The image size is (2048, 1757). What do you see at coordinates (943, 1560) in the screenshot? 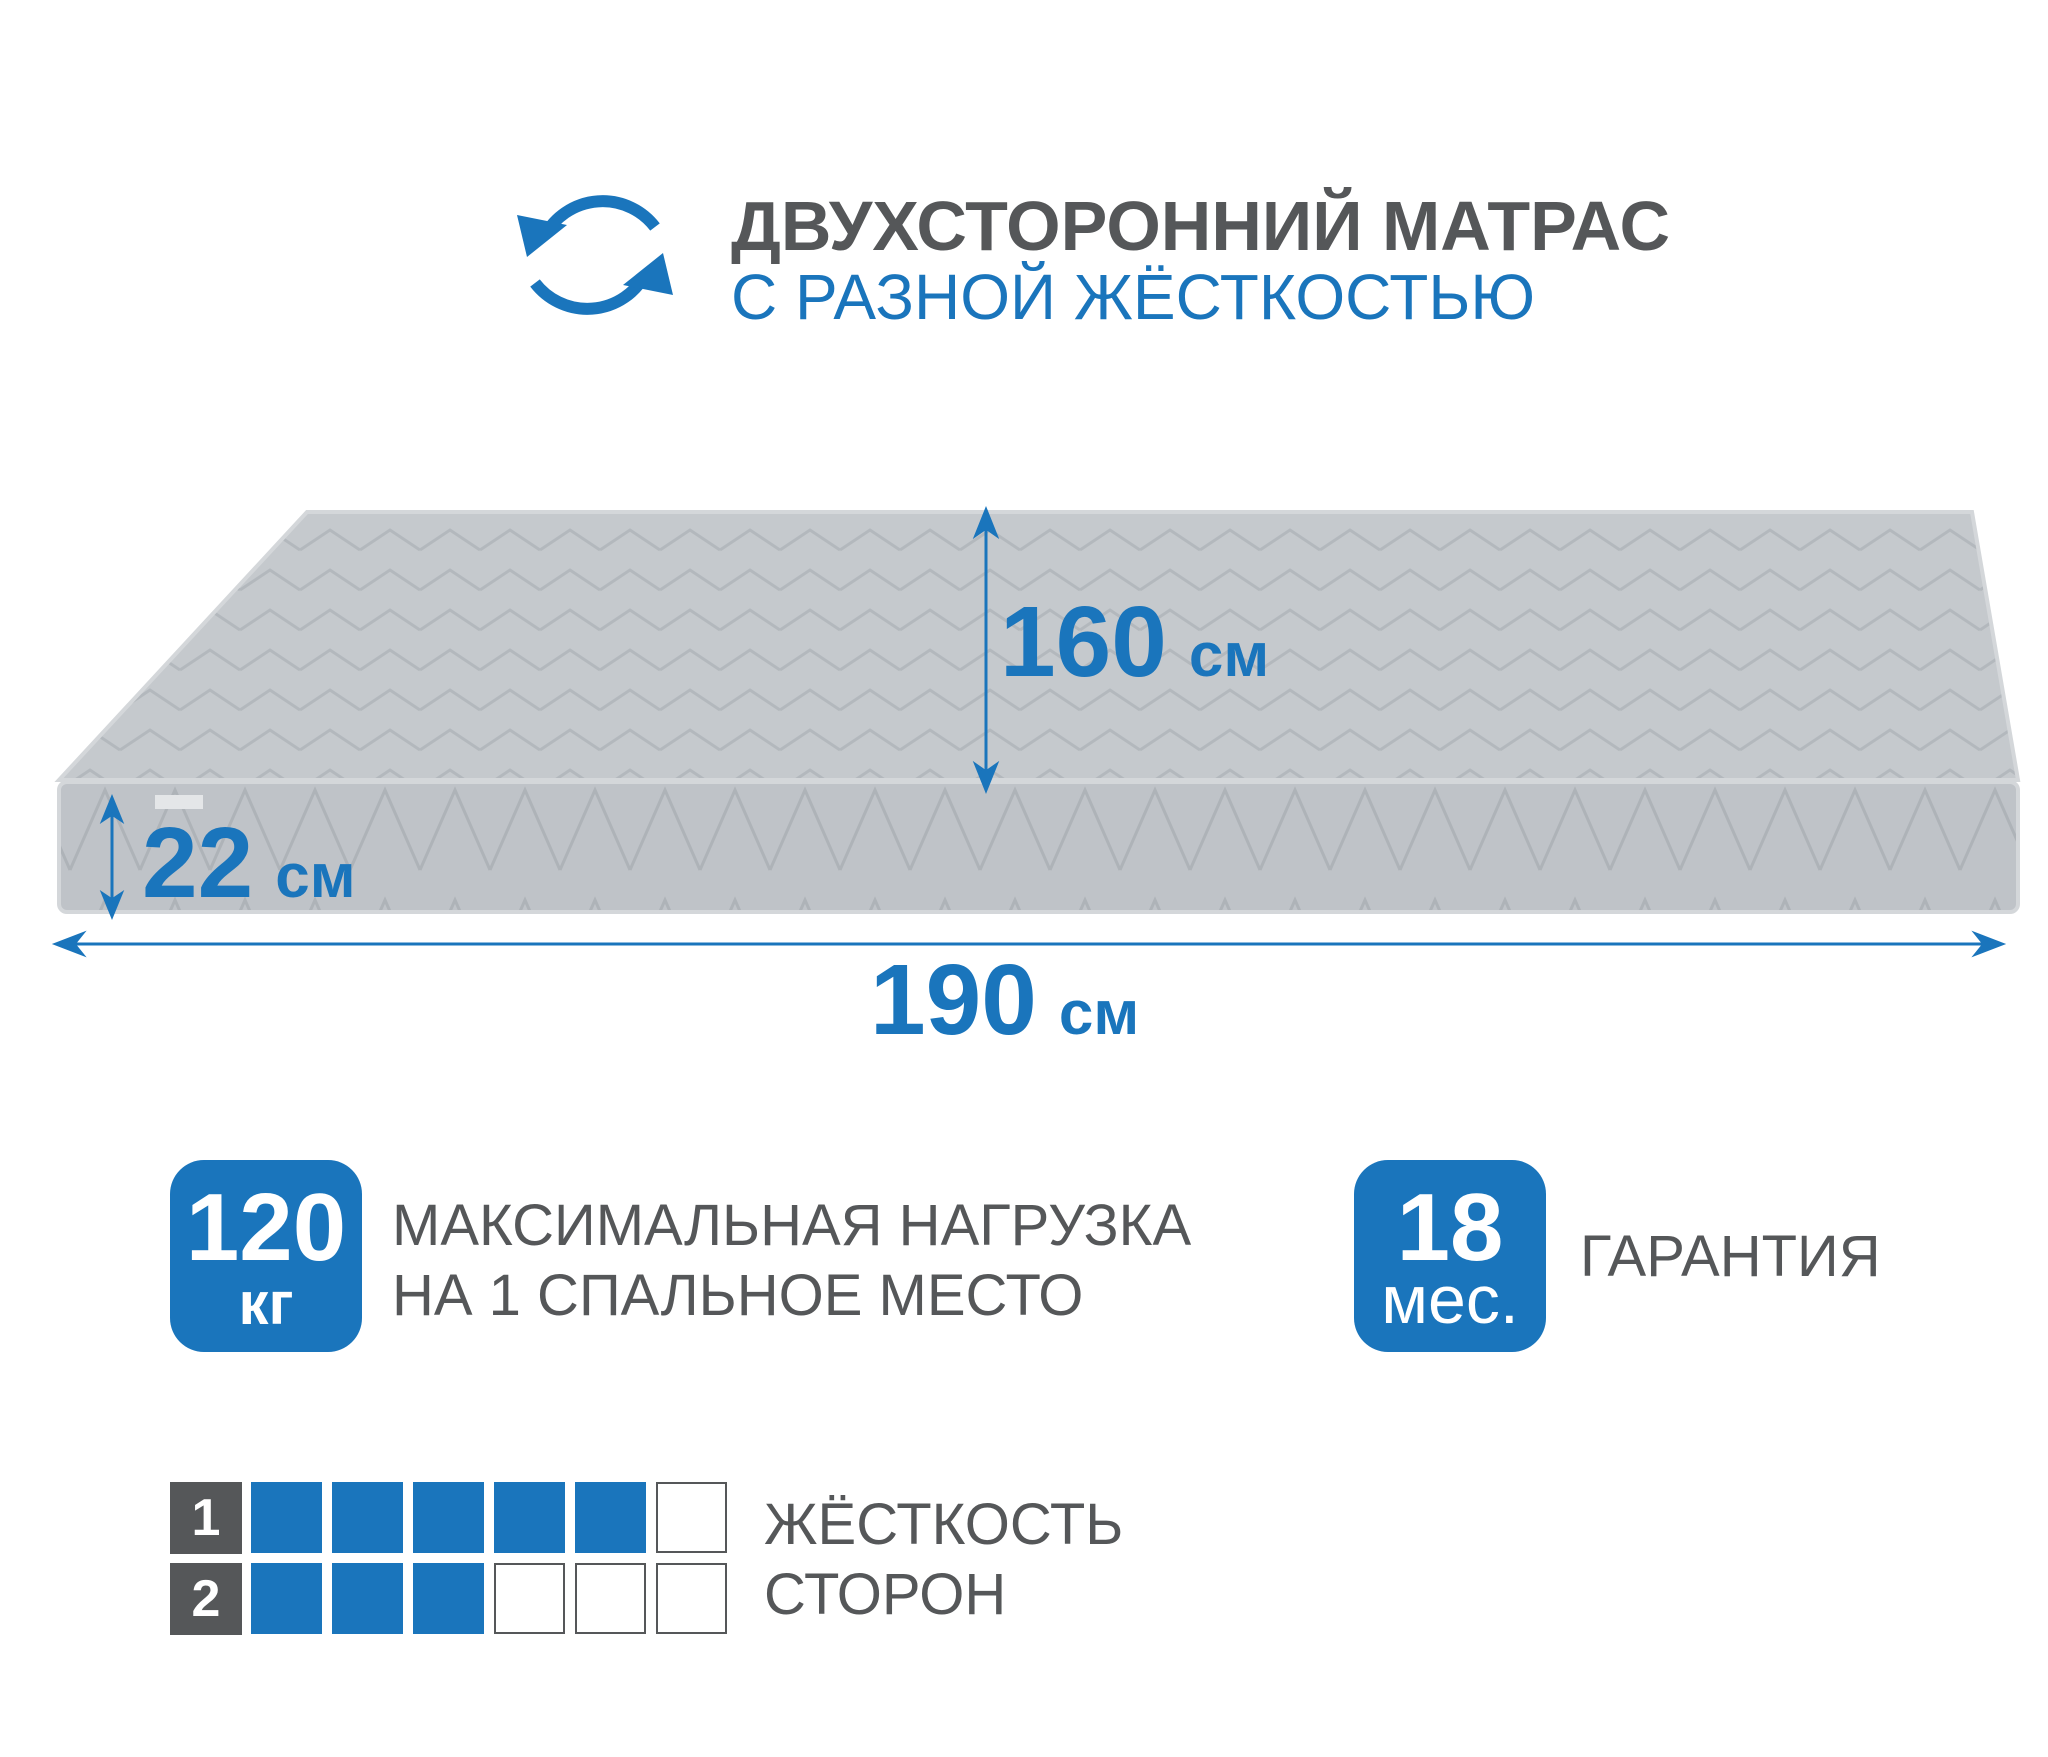
I see `hardness-label: ЖЁСТКОСТЬ СТОРОН` at bounding box center [943, 1560].